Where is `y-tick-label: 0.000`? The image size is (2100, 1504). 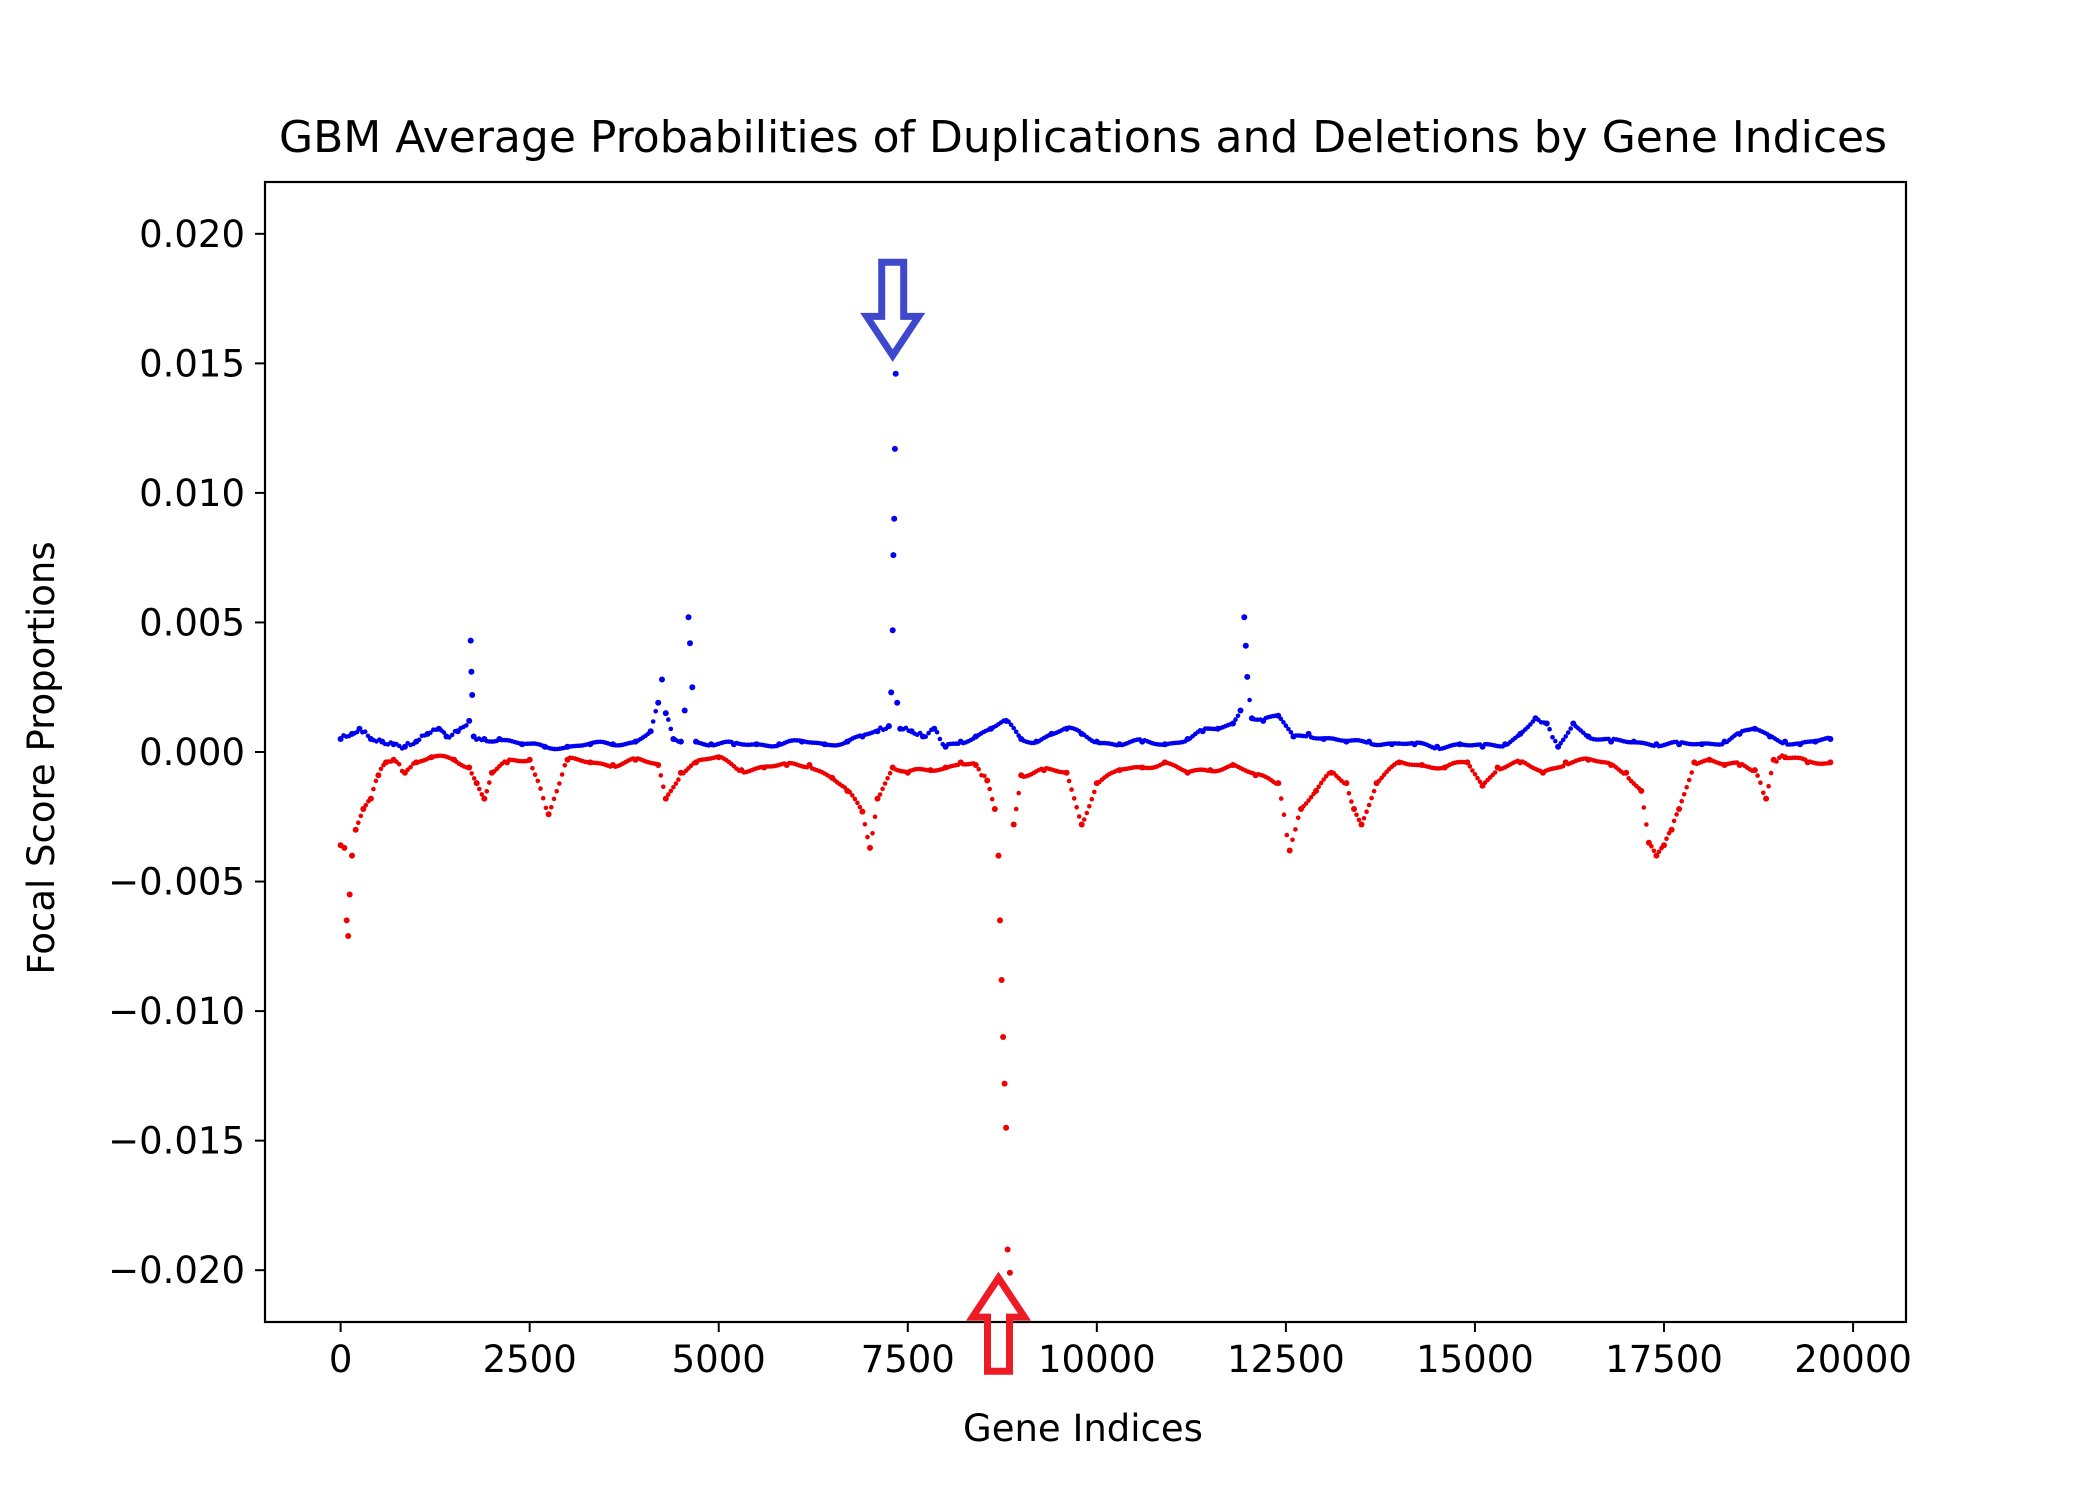
y-tick-label: 0.000 is located at coordinates (192, 752).